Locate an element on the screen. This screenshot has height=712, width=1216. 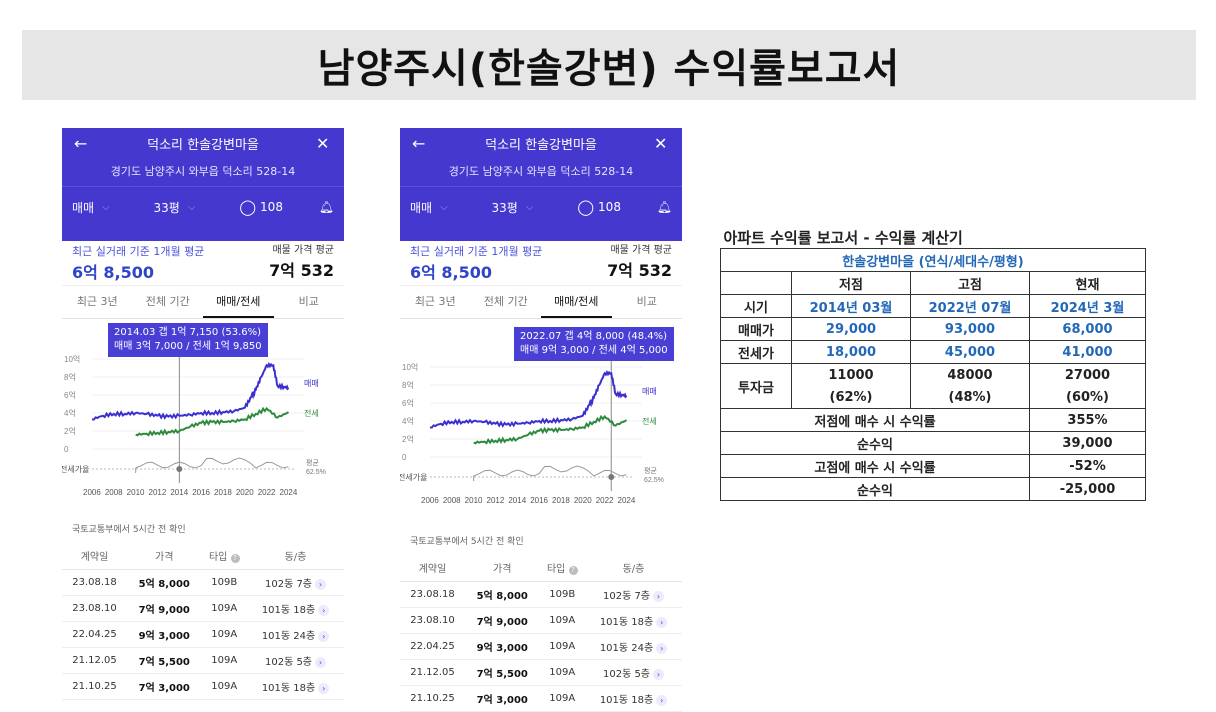
trades-header: 동/층 is located at coordinates (633, 567).